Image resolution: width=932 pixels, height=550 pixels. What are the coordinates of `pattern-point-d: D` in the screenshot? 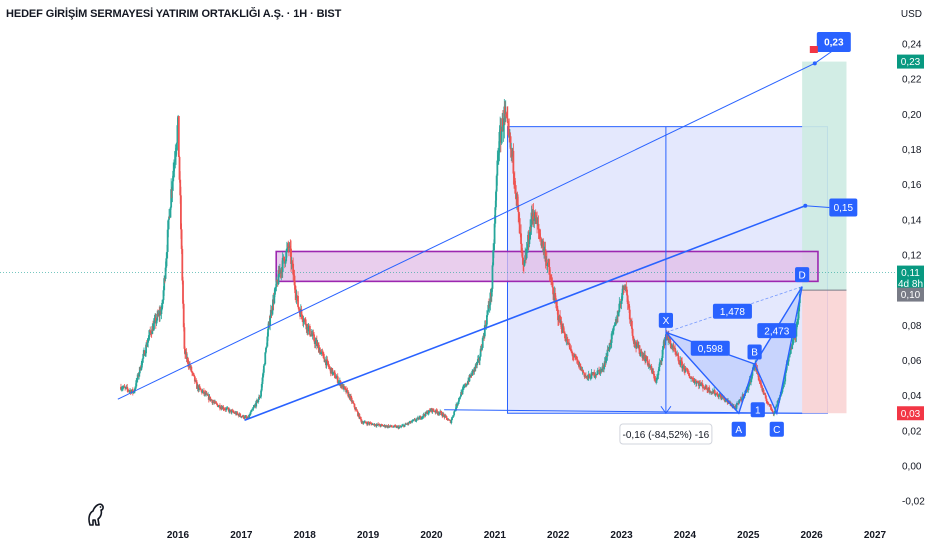 It's located at (802, 275).